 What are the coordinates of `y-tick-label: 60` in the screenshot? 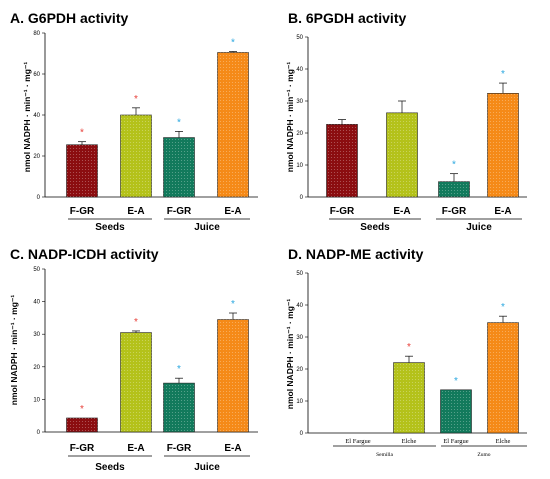 It's located at (36, 75).